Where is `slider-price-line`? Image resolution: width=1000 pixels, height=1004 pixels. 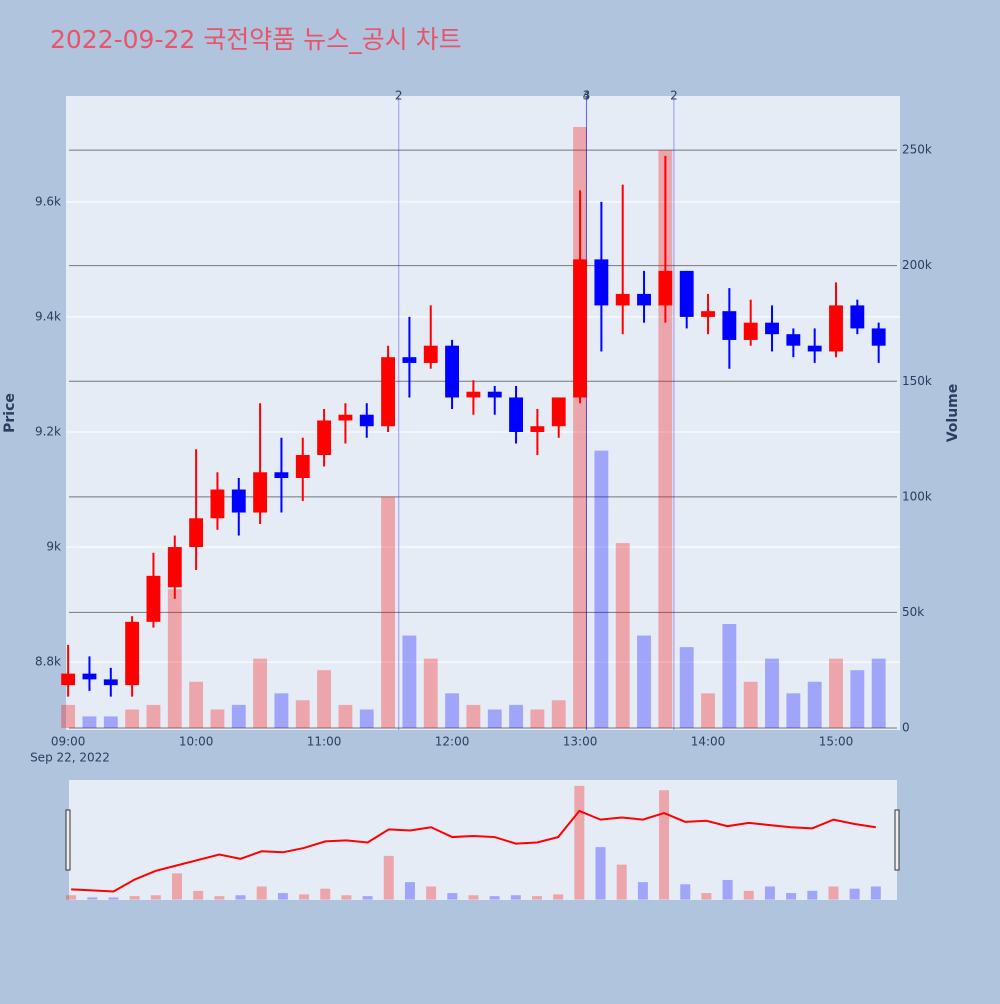 slider-price-line is located at coordinates (473, 851).